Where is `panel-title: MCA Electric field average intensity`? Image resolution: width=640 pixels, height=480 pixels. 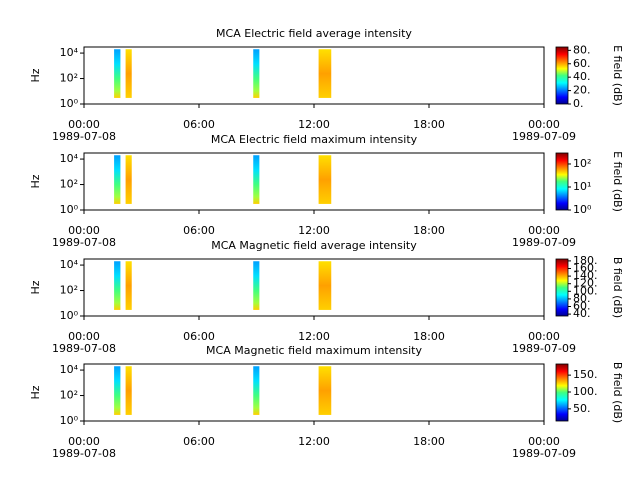 panel-title: MCA Electric field average intensity is located at coordinates (314, 33).